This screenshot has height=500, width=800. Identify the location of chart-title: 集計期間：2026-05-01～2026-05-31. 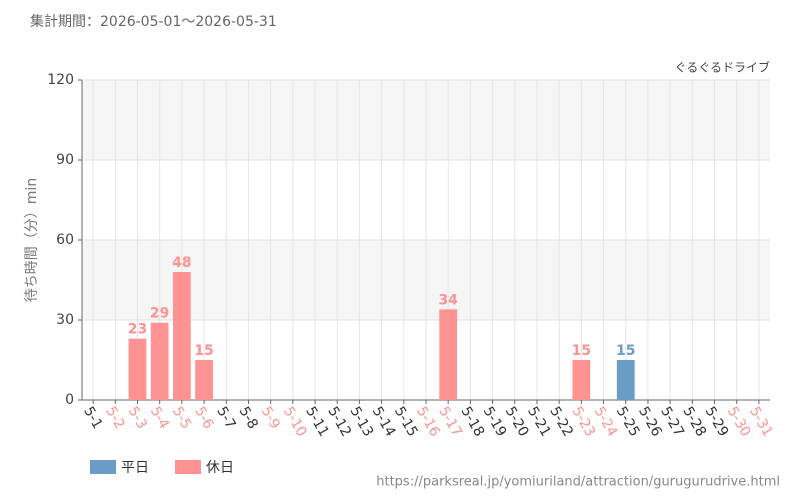
(153, 21).